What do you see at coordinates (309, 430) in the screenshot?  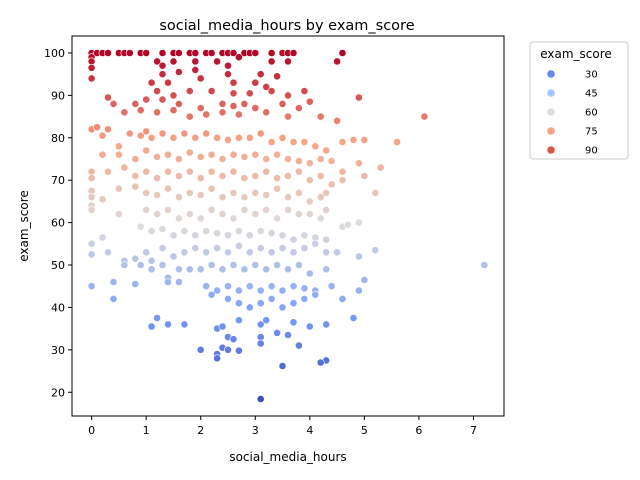 I see `x-tick-label: 4` at bounding box center [309, 430].